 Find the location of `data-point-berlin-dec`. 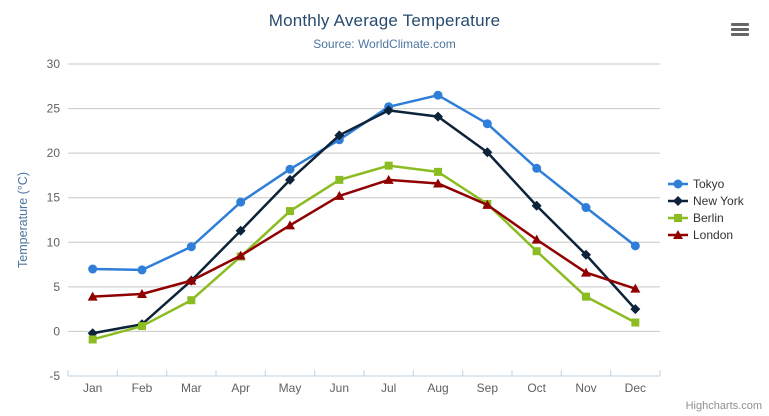

data-point-berlin-dec is located at coordinates (635, 322).